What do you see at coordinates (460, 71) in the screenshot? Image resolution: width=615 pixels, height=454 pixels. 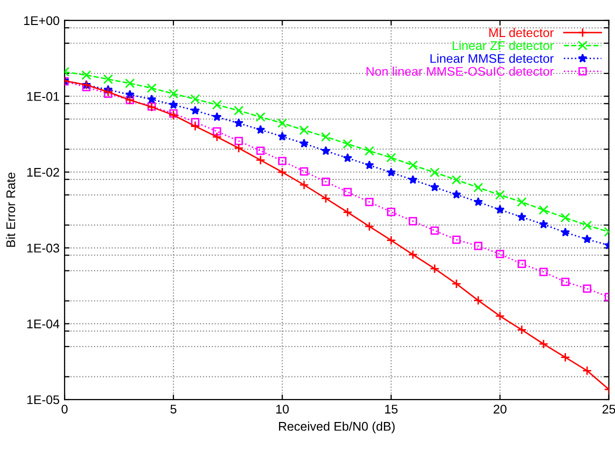 I see `legend-label: Non linear MMSE-OSuIC detector` at bounding box center [460, 71].